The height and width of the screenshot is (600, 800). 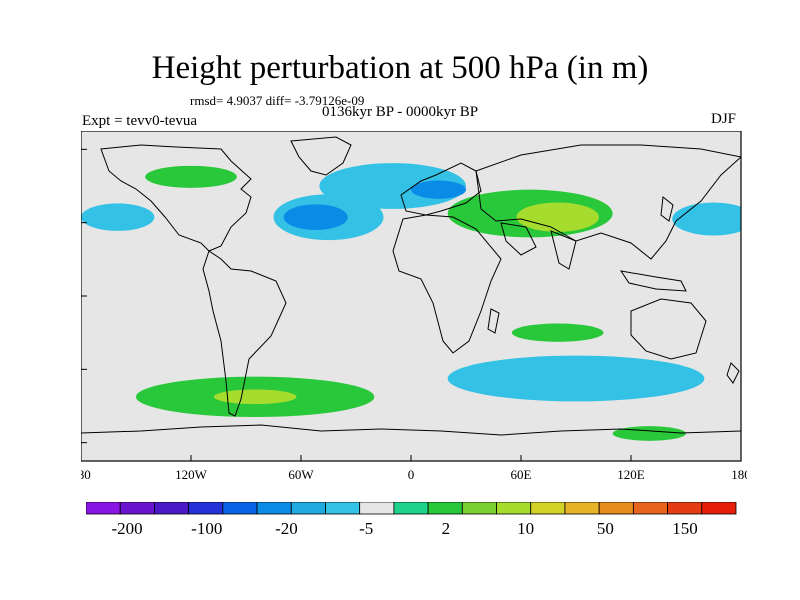 I want to click on colorbar-label: -100, so click(x=206, y=528).